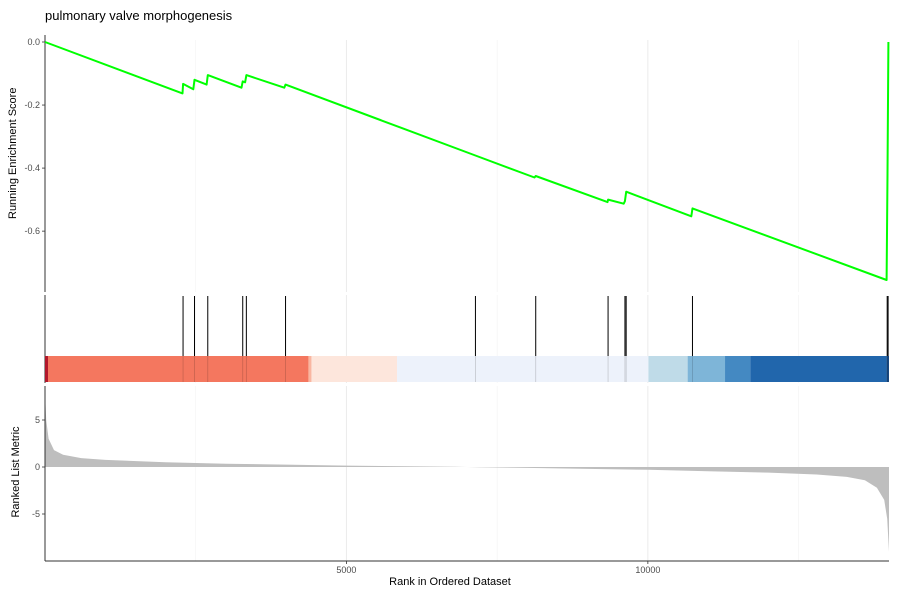  Describe the element at coordinates (450, 582) in the screenshot. I see `x-axis-label: Rank in Ordered Dataset` at that location.